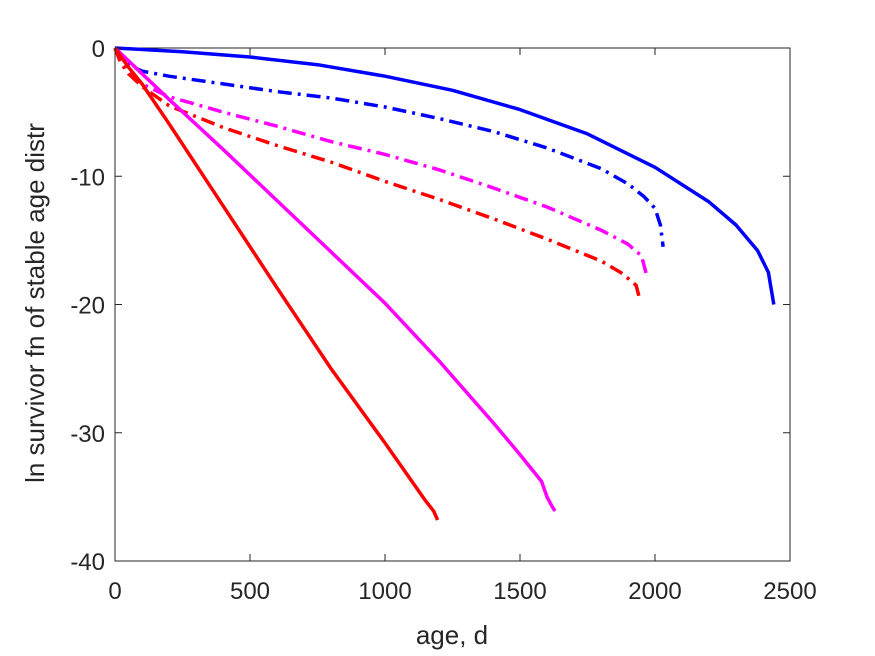 This screenshot has width=875, height=656. Describe the element at coordinates (87, 177) in the screenshot. I see `y-tick-label: -10` at that location.